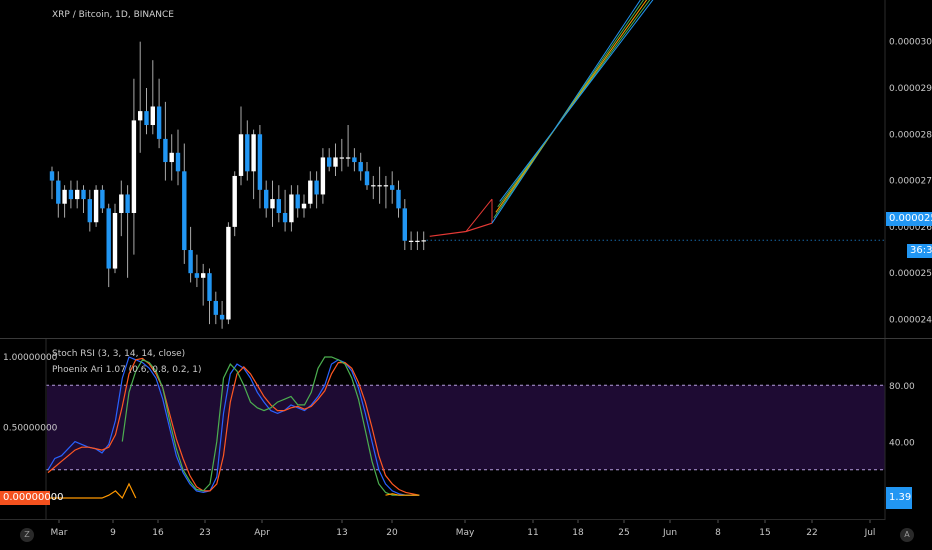 Image resolution: width=932 pixels, height=550 pixels. Describe the element at coordinates (907, 535) in the screenshot. I see `auto-scale-button: A` at that location.